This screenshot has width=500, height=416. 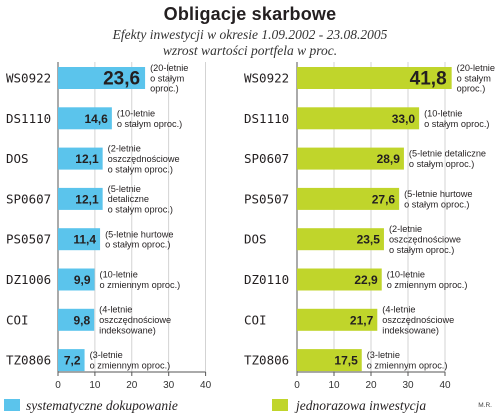 What do you see at coordinates (485, 405) in the screenshot?
I see `credit-text: M.R.` at bounding box center [485, 405].